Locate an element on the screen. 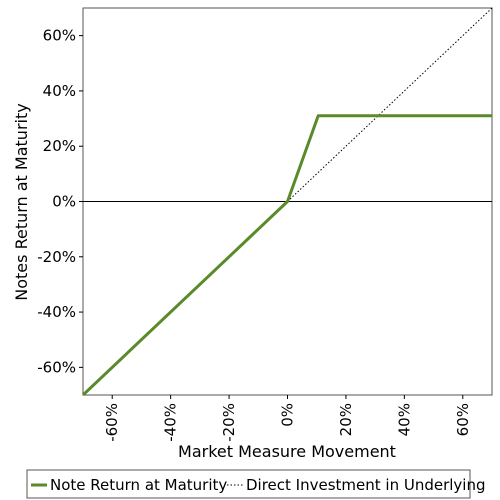 Image resolution: width=500 pixels, height=500 pixels. y-tick-label: -40% is located at coordinates (56, 312).